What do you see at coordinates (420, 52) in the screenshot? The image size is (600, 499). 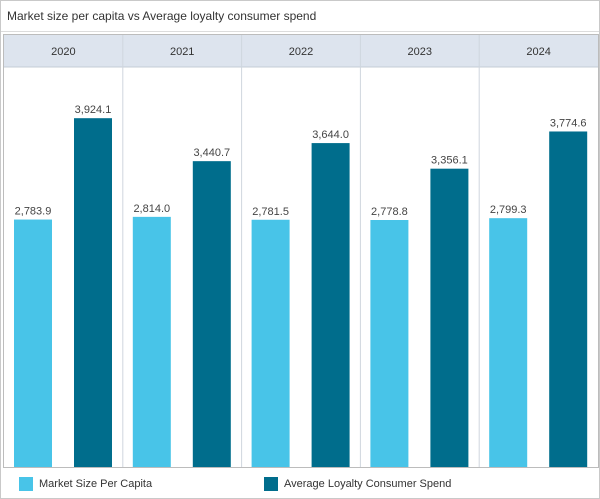 I see `facet-header-2023: 2023` at bounding box center [420, 52].